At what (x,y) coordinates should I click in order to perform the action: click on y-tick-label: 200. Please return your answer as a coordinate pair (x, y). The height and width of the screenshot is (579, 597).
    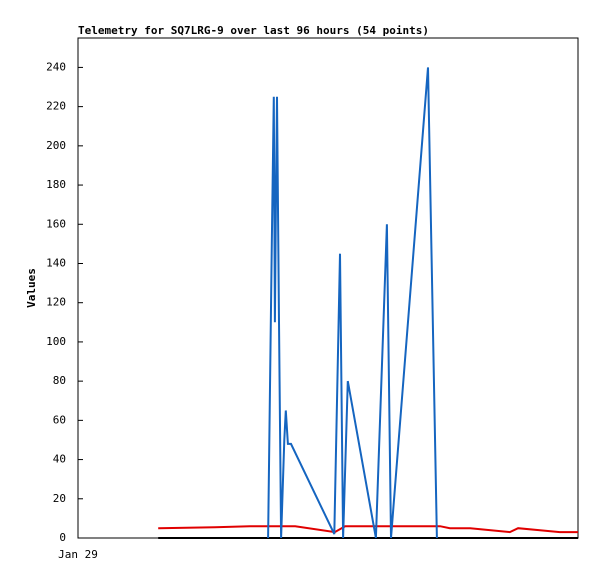
    Looking at the image, I should click on (56, 145).